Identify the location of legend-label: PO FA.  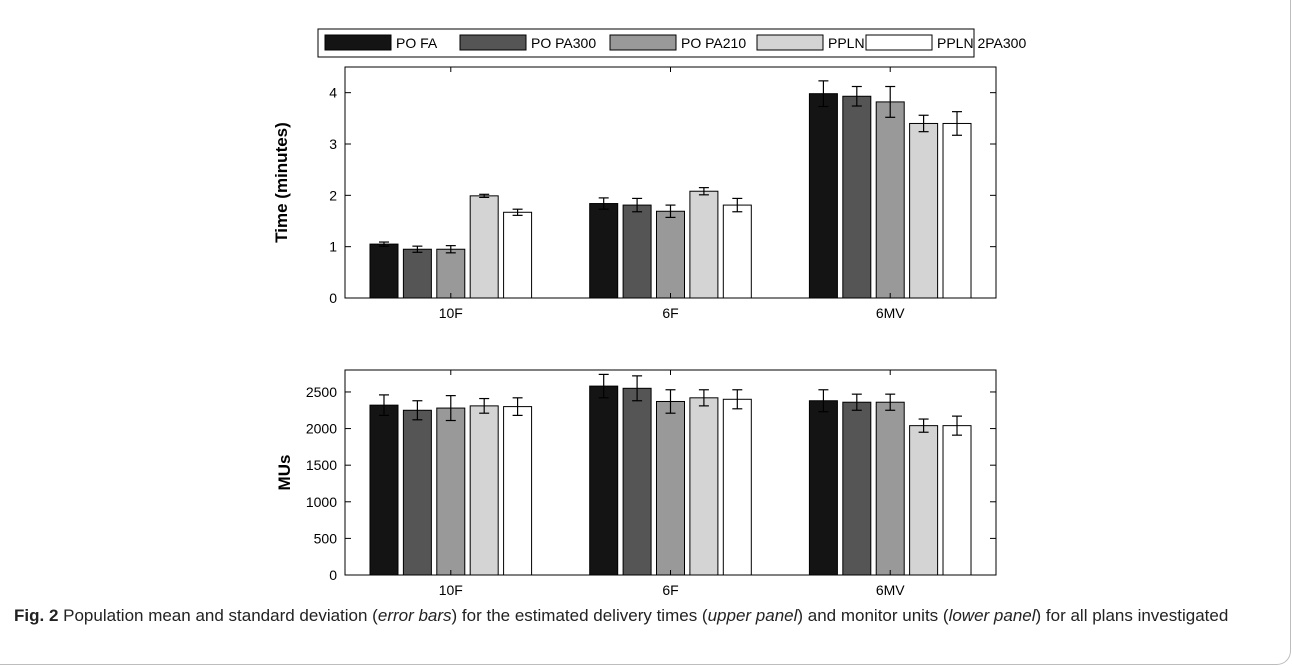
(417, 43).